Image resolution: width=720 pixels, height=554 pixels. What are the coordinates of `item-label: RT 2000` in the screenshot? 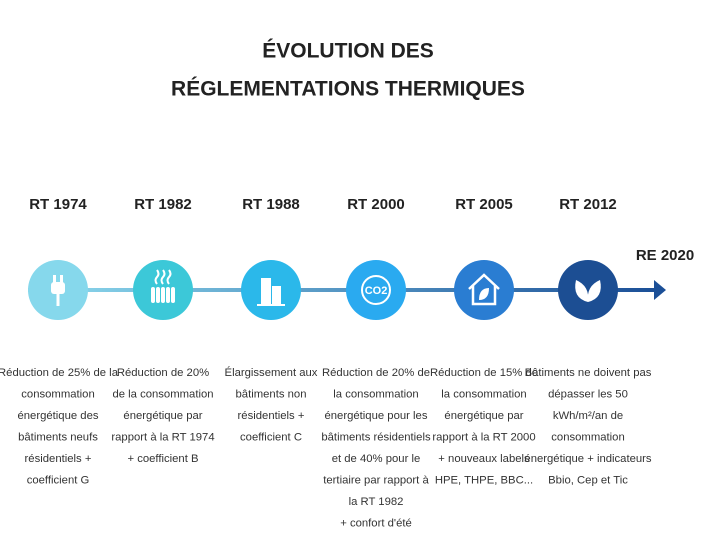 It's located at (376, 204).